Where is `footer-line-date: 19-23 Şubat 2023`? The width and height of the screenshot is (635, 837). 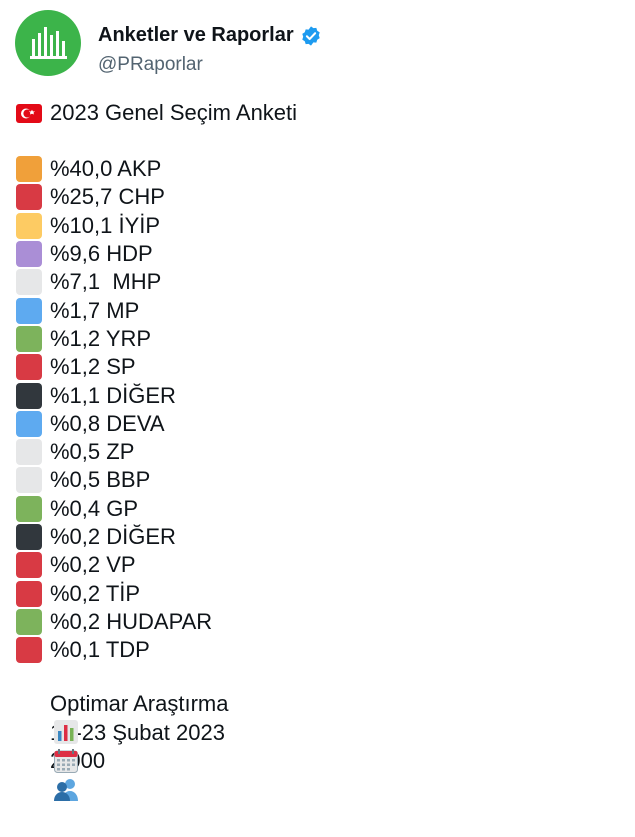 footer-line-date: 19-23 Şubat 2023 is located at coordinates (316, 746).